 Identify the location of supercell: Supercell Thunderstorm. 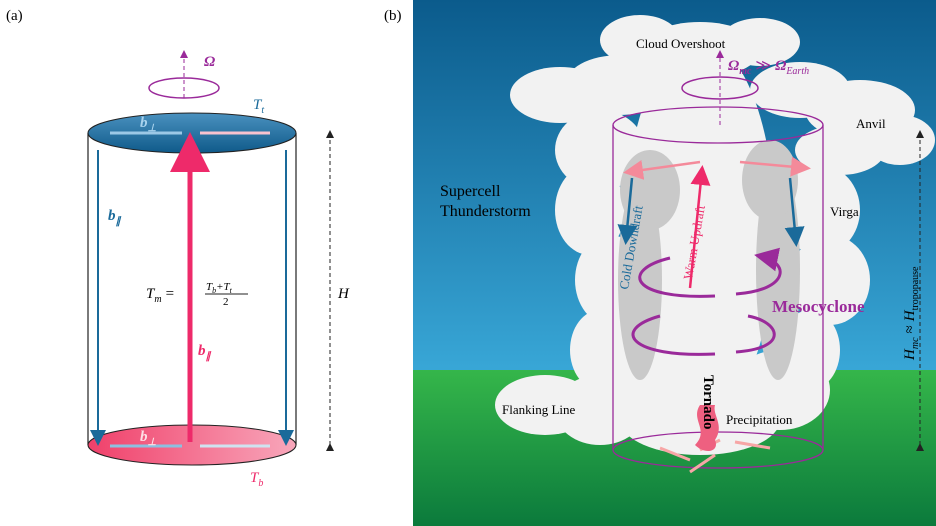
(485, 201).